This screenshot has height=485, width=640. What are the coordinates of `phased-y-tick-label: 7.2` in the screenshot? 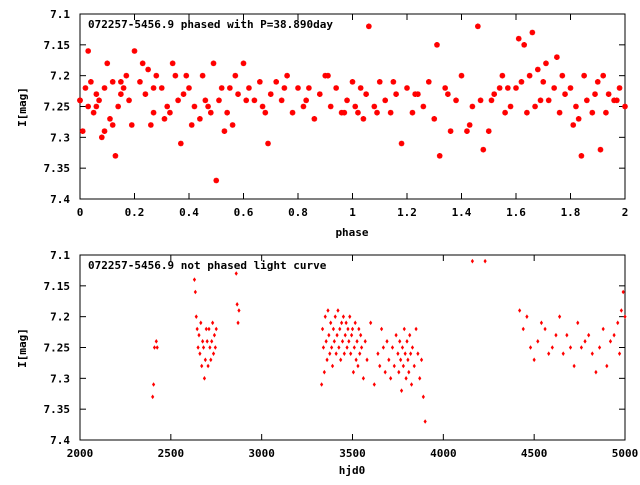 It's located at (60, 76).